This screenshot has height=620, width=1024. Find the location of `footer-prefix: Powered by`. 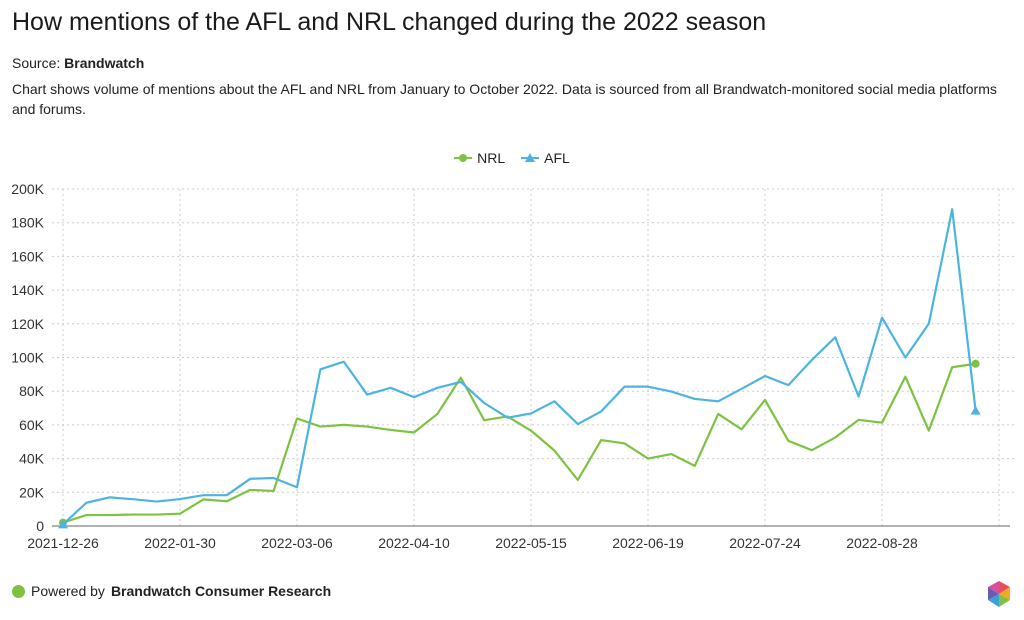

footer-prefix: Powered by is located at coordinates (68, 591).